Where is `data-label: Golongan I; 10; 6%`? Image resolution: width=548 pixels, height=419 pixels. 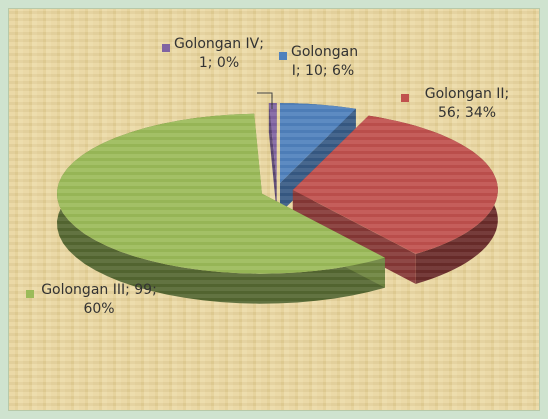 data-label: Golongan I; 10; 6% is located at coordinates (325, 61).